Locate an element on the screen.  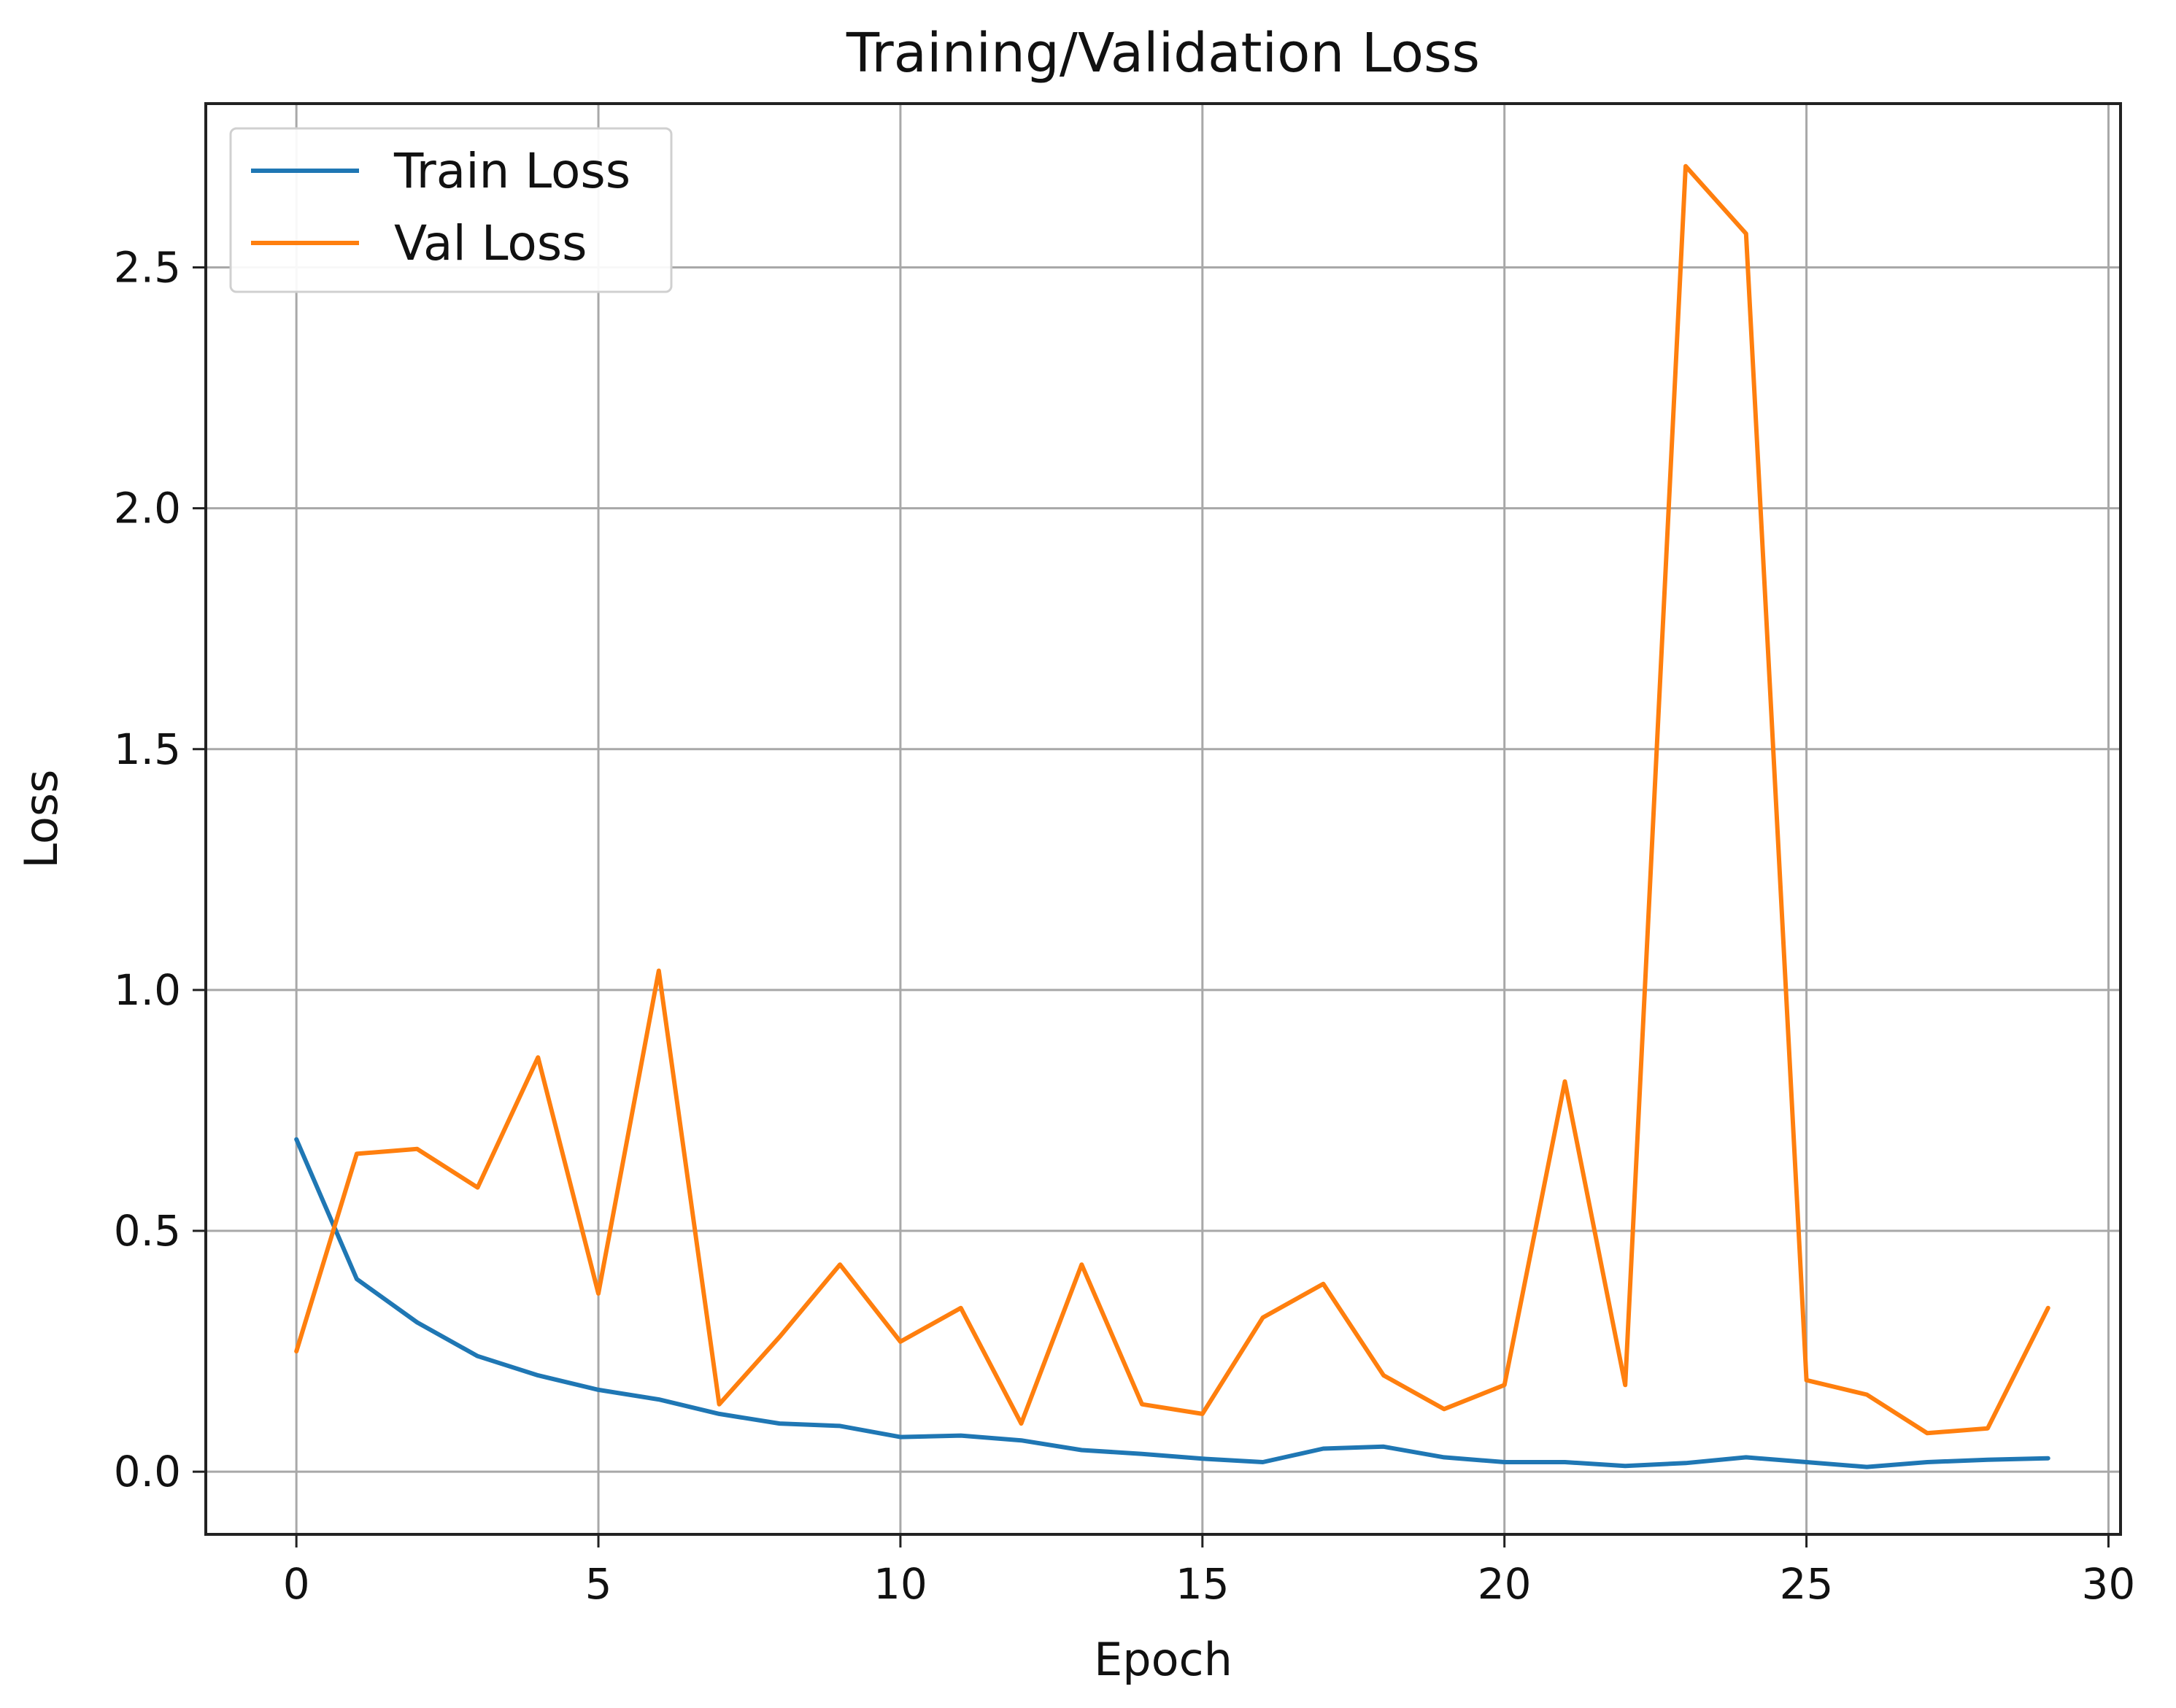
chart-title: Training/Validation Loss is located at coordinates (1163, 53).